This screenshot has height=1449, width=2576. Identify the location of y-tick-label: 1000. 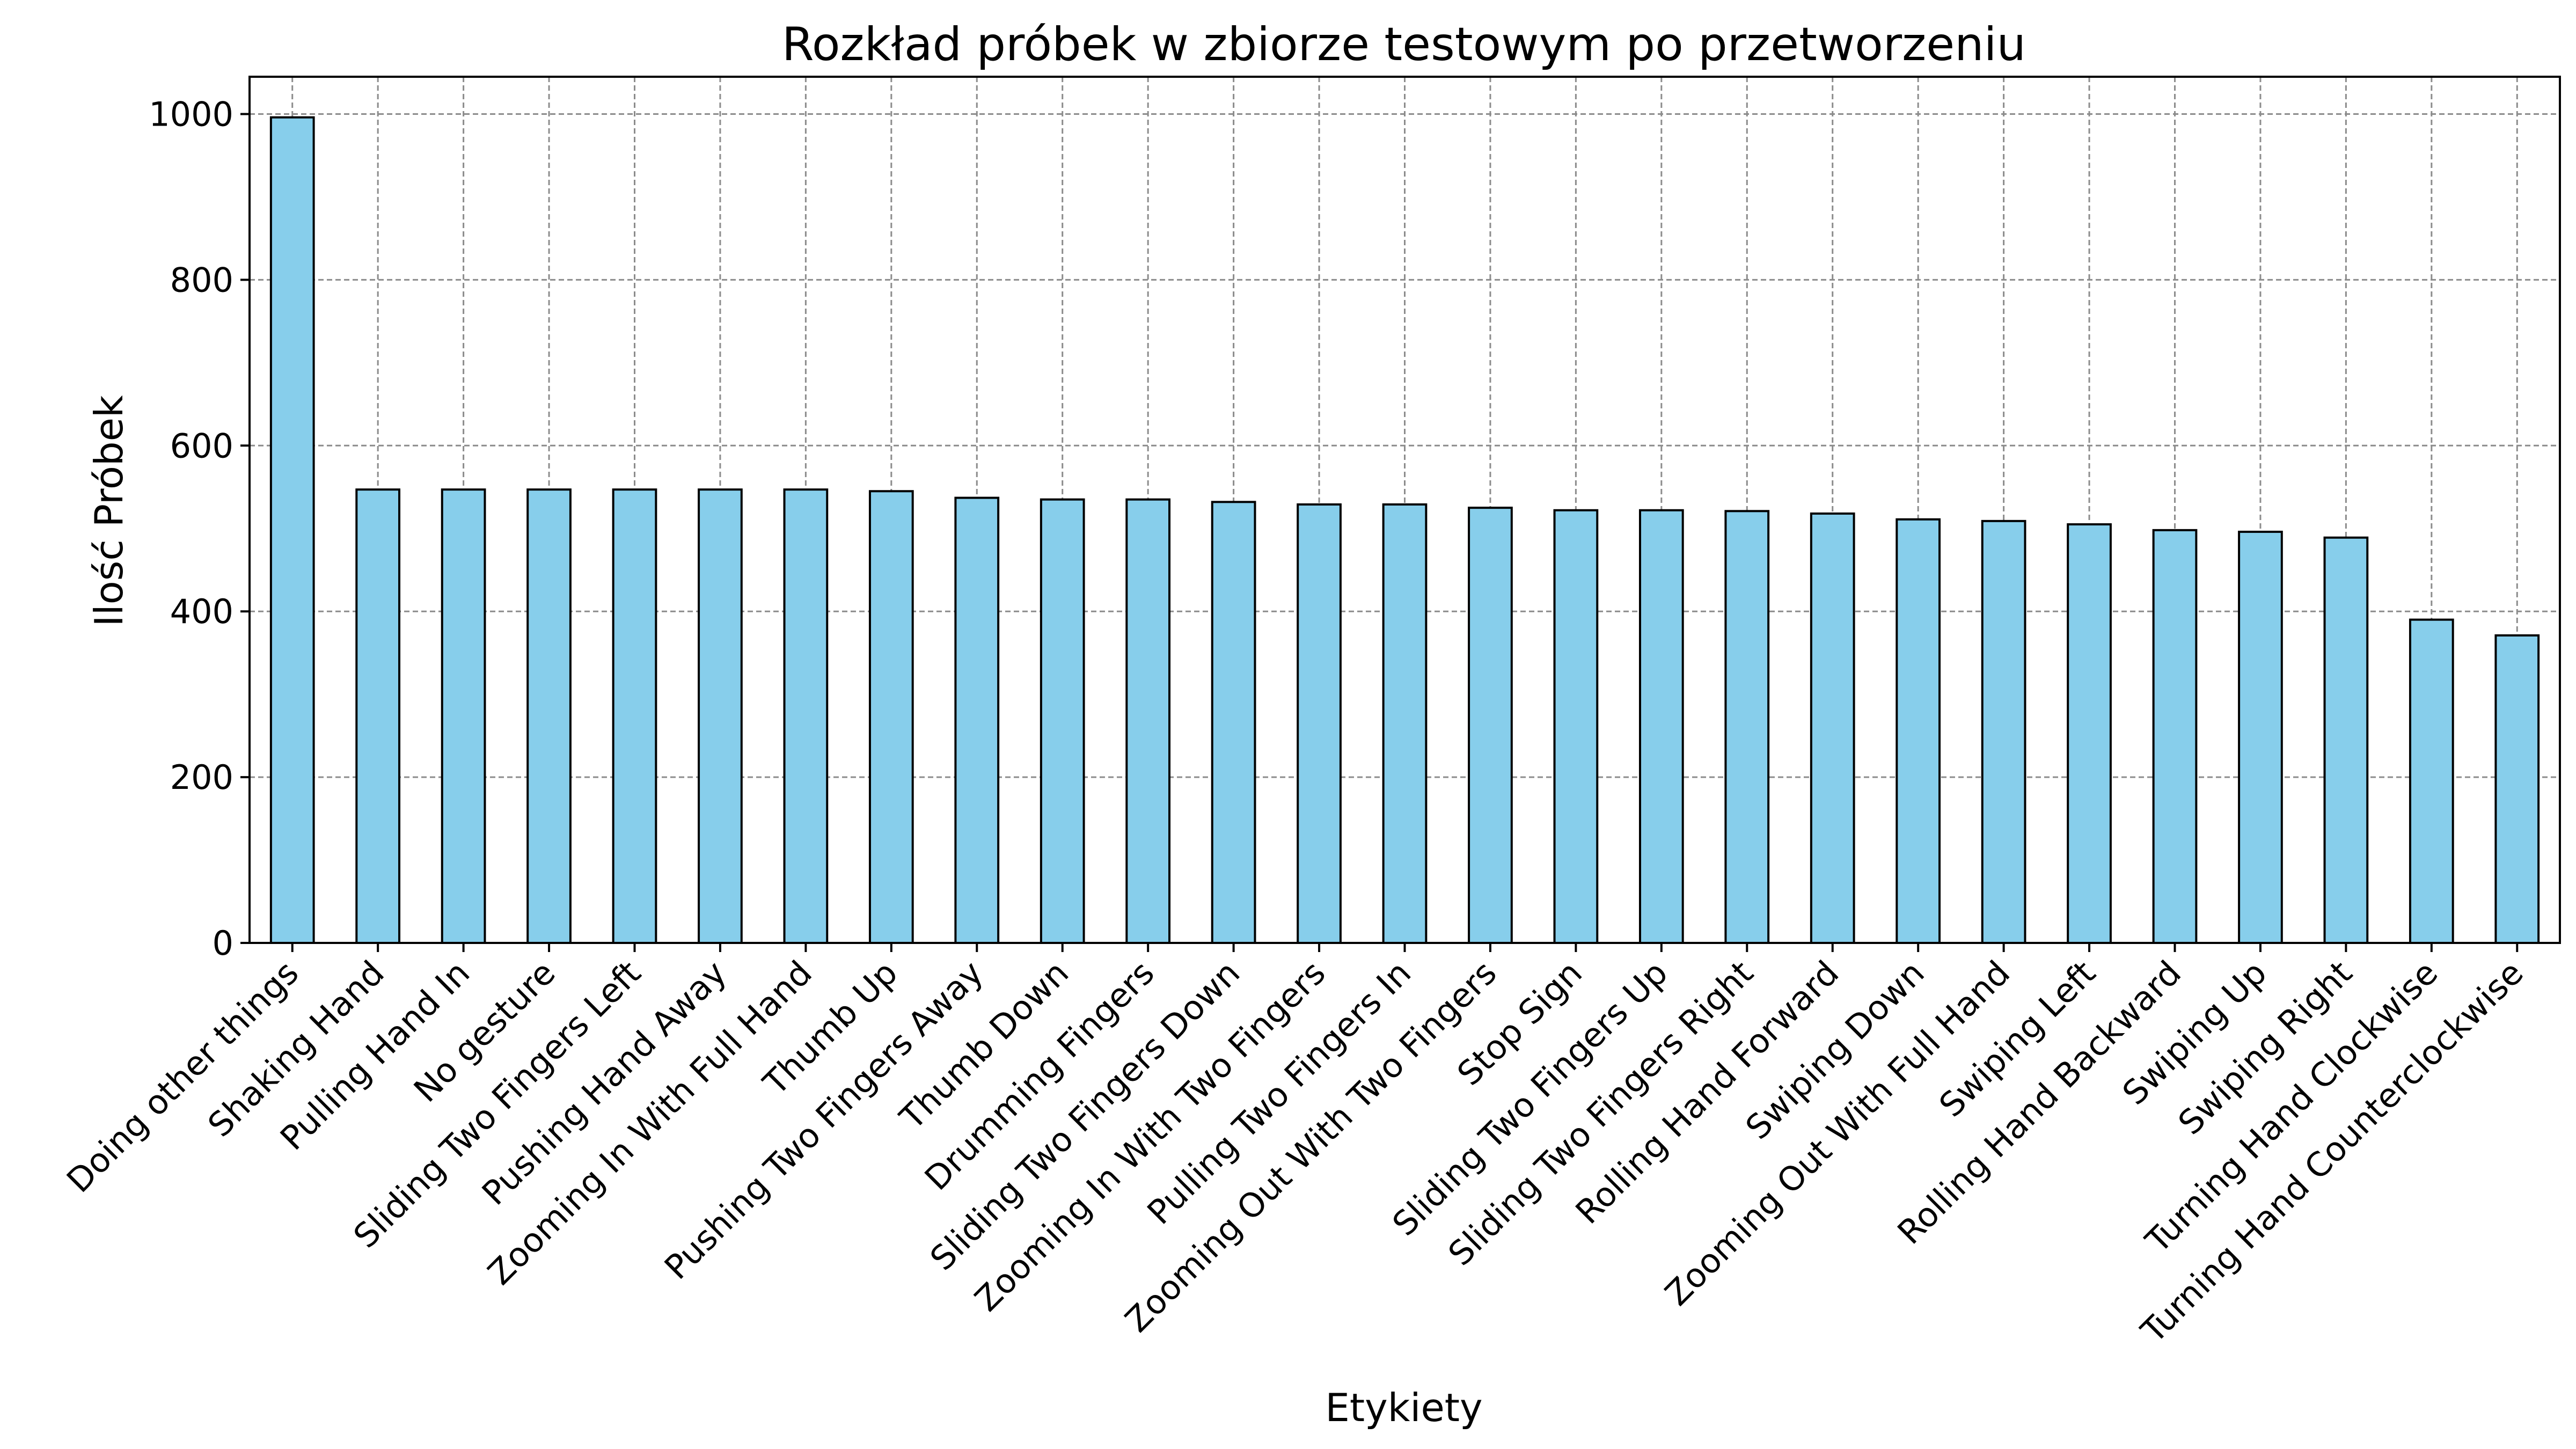
(191, 114).